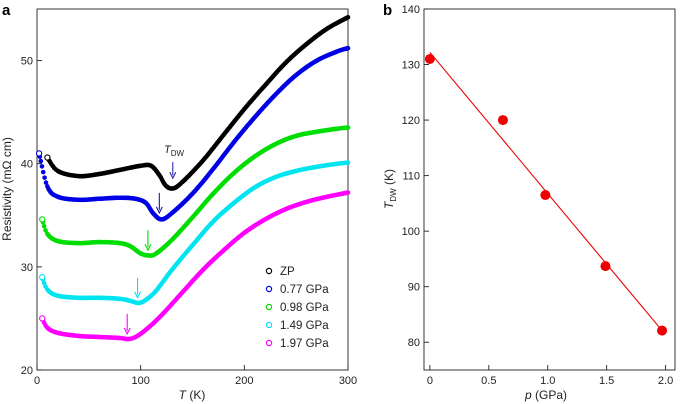 Image resolution: width=685 pixels, height=404 pixels. I want to click on b-ytick-label: 80, so click(414, 343).